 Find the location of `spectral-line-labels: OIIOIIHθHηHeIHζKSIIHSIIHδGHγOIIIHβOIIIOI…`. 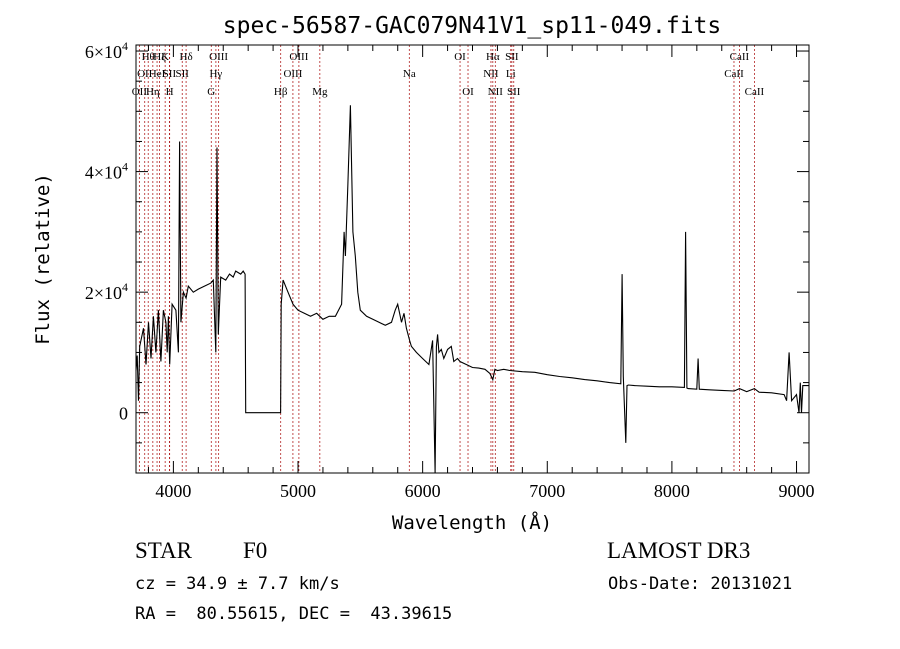

spectral-line-labels: OIIOIIHθHηHeIHζKSIIHSIIHδGHγOIIIHβOIIIOI… is located at coordinates (448, 74).